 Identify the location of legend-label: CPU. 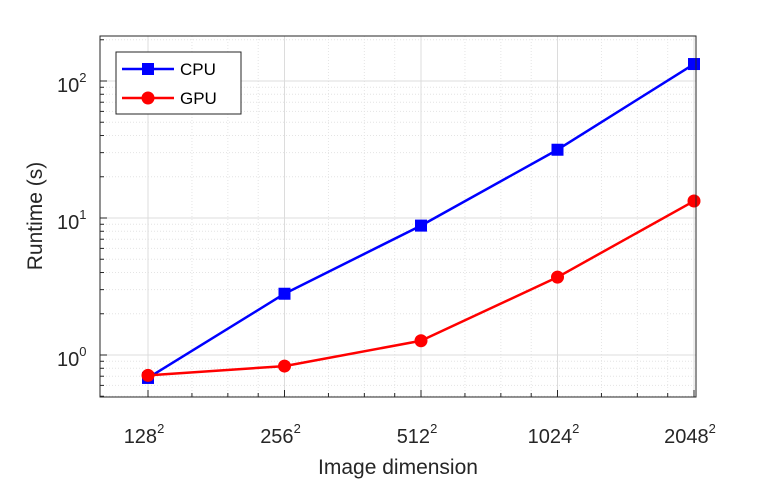
(198, 69).